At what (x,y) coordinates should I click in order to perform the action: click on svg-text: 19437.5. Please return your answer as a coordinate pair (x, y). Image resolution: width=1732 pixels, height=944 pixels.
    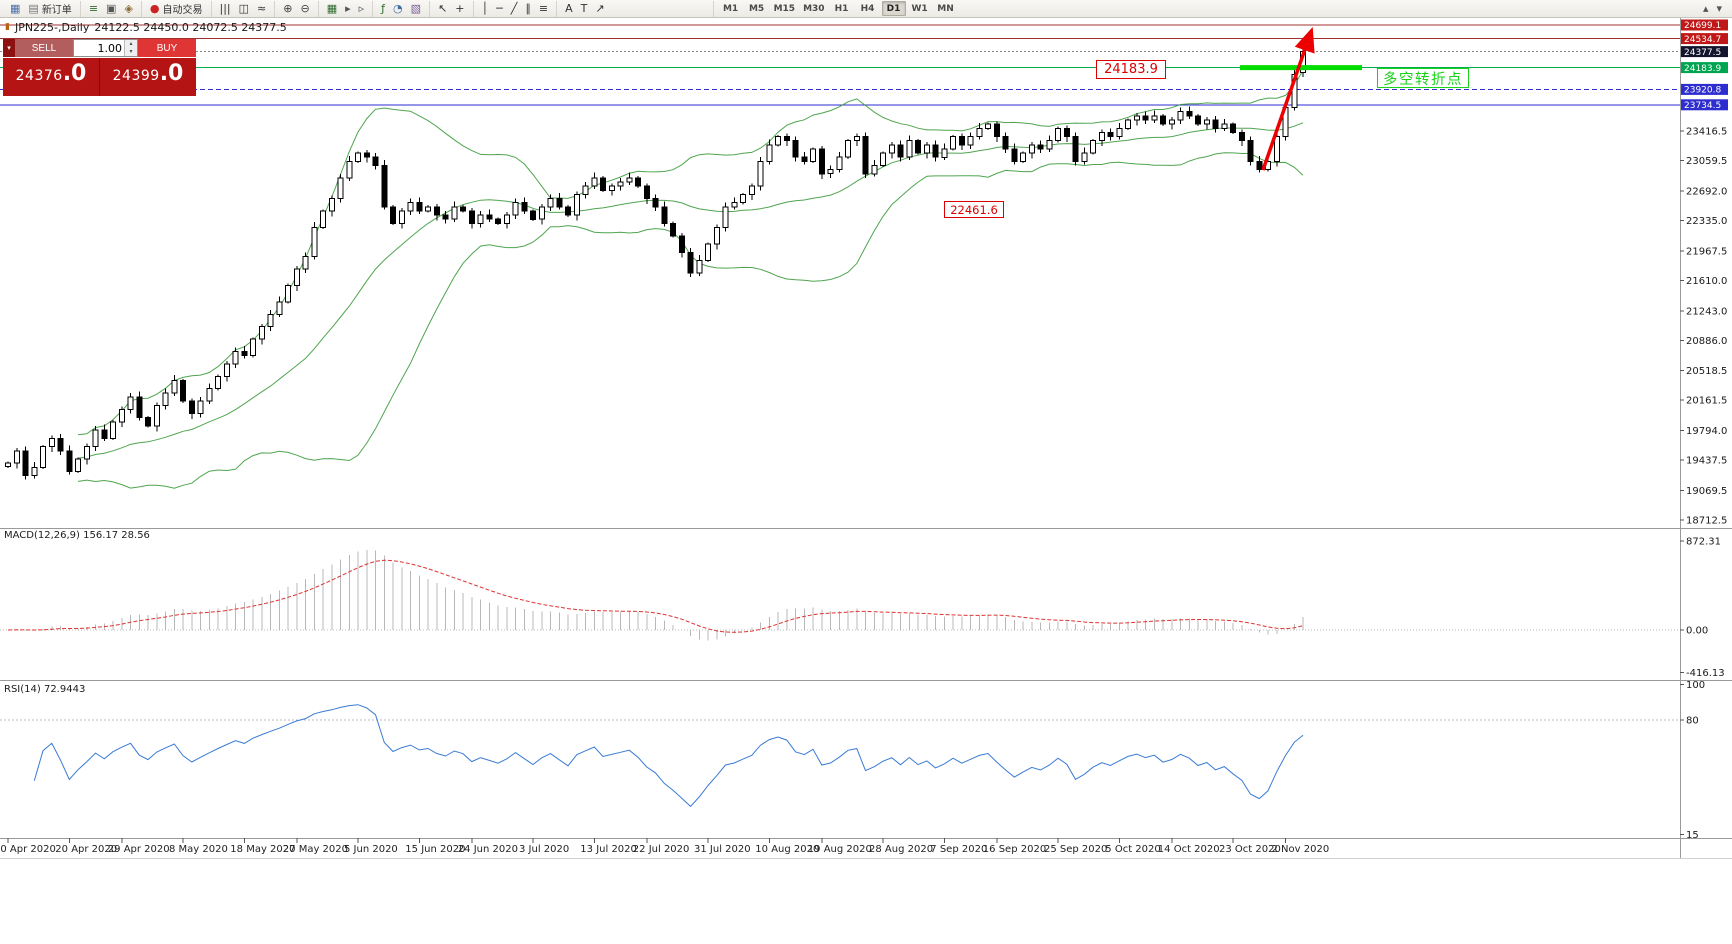
    Looking at the image, I should click on (1706, 461).